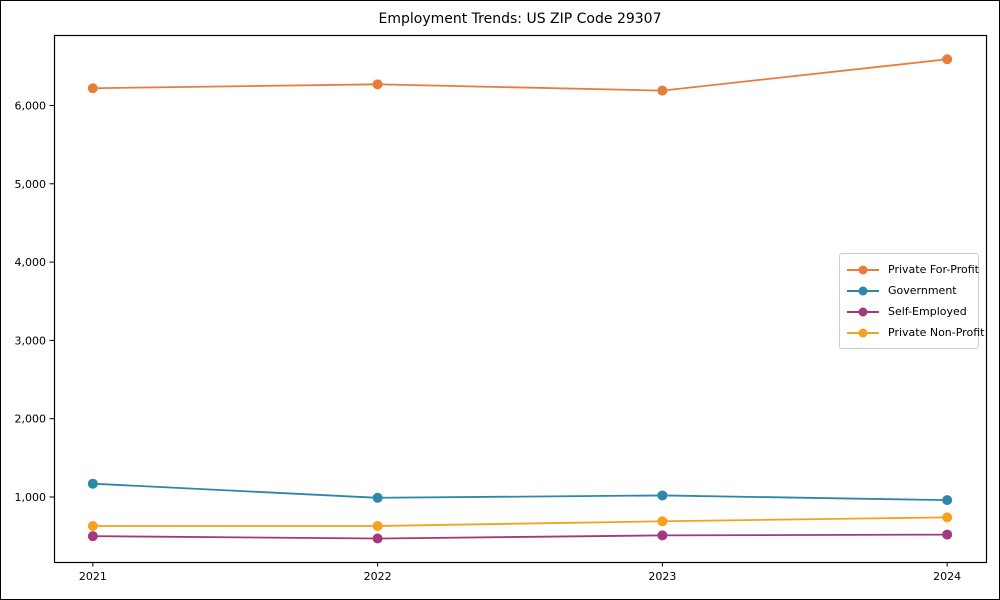  What do you see at coordinates (31, 105) in the screenshot?
I see `y-tick-label: 6,000` at bounding box center [31, 105].